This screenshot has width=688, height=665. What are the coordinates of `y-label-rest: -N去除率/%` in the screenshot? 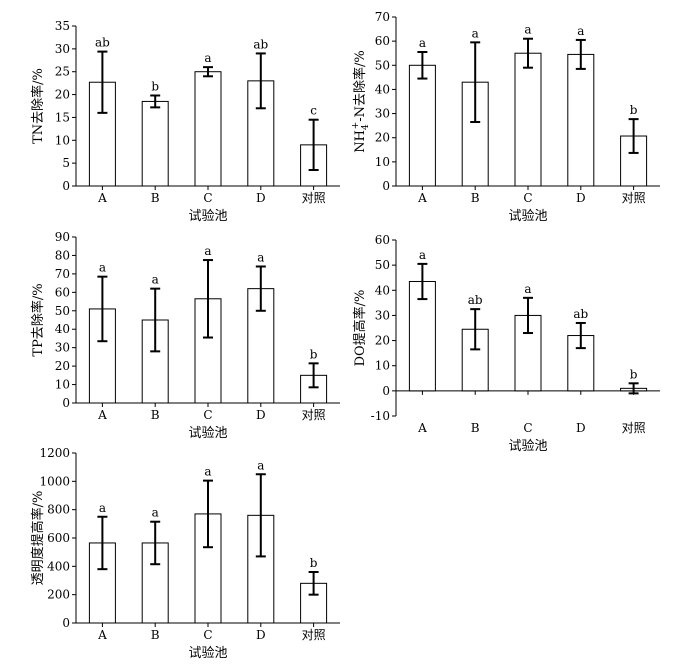 It's located at (360, 86).